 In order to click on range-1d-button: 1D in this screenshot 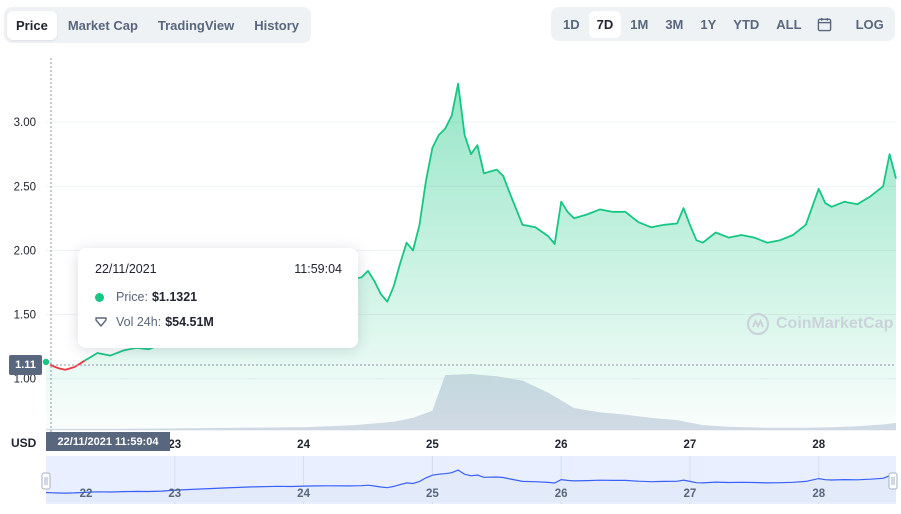, I will do `click(571, 24)`.